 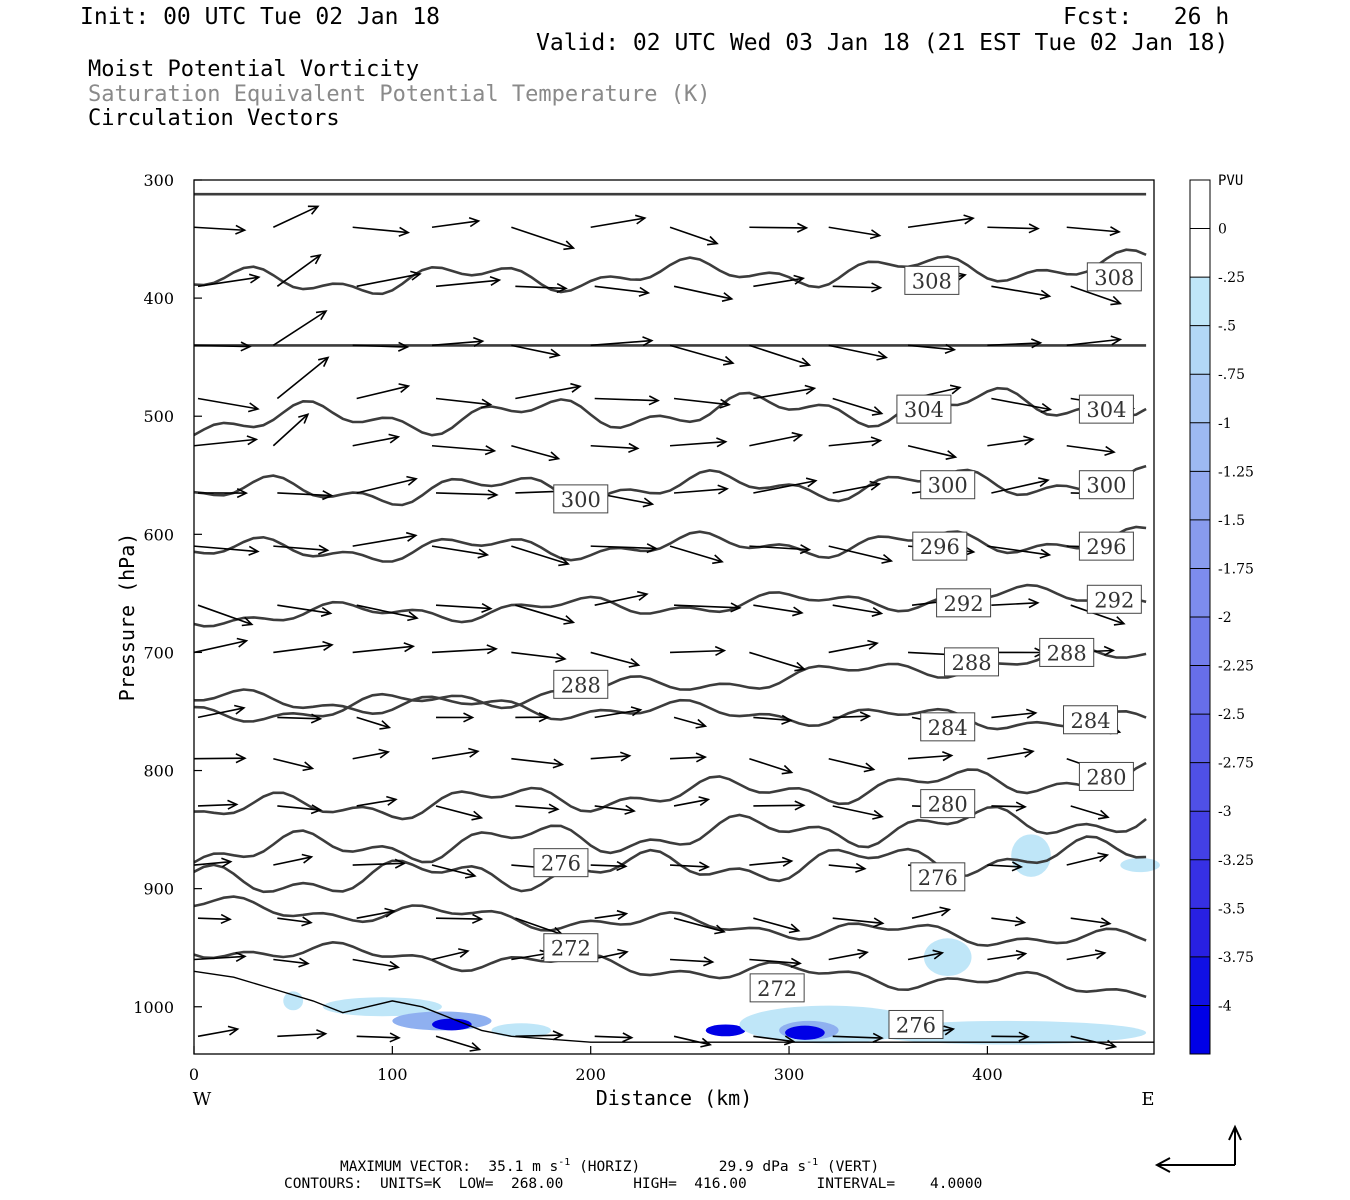 What do you see at coordinates (610, 1166) in the screenshot?
I see `horiz-suffix: (HORIZ)` at bounding box center [610, 1166].